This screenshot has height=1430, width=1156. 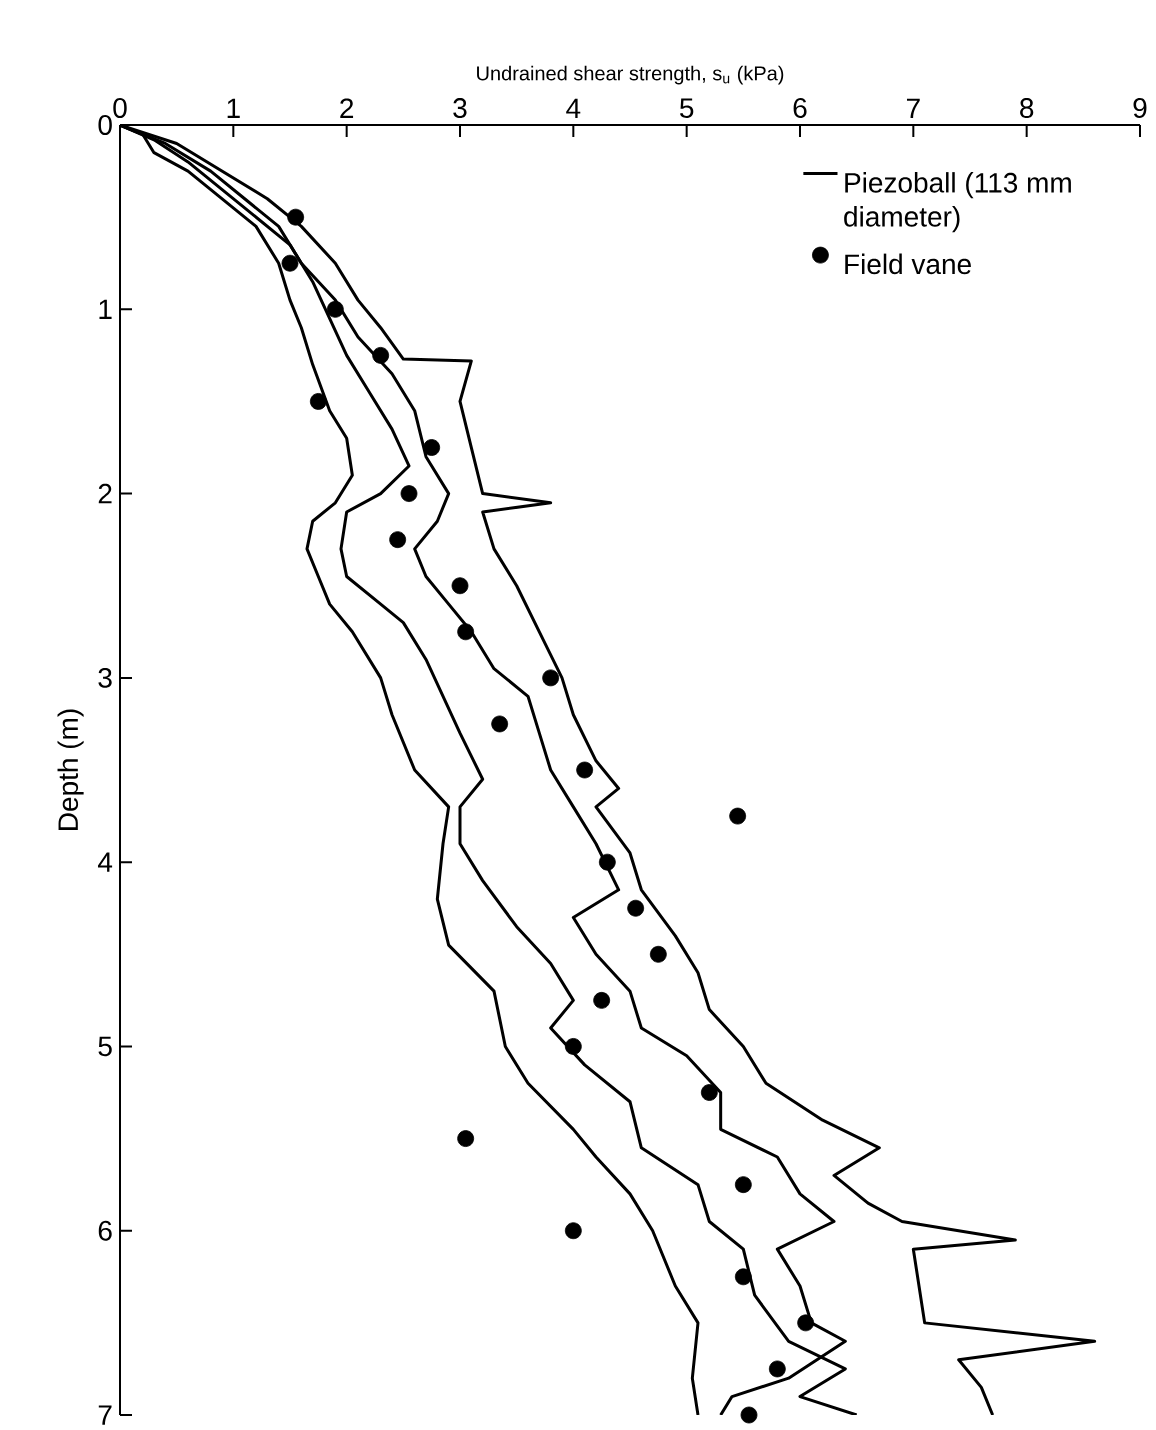 What do you see at coordinates (630, 75) in the screenshot?
I see `x-axis-title: Undrained shear strength, s$_{u}$ (kPa)` at bounding box center [630, 75].